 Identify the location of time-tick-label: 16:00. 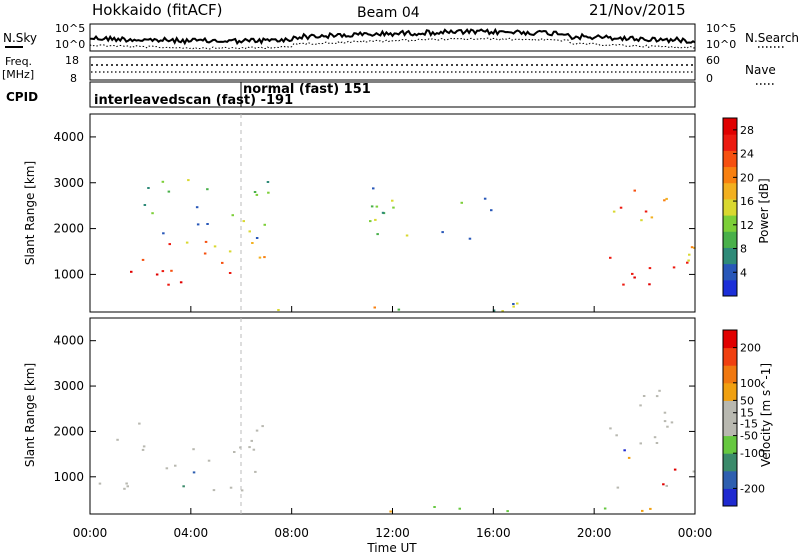
(493, 533).